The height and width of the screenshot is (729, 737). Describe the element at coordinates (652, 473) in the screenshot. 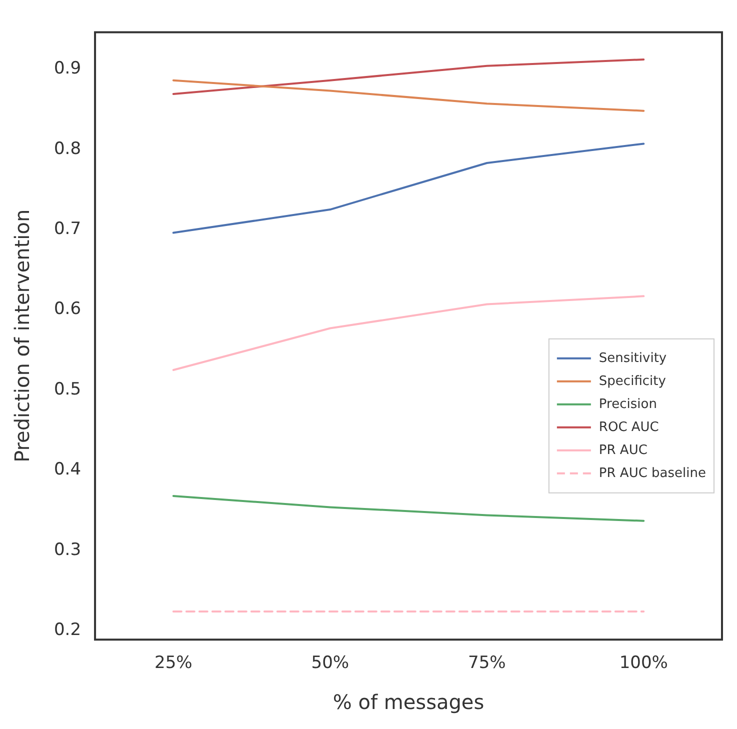

I see `legend-label: PR AUC baseline` at that location.